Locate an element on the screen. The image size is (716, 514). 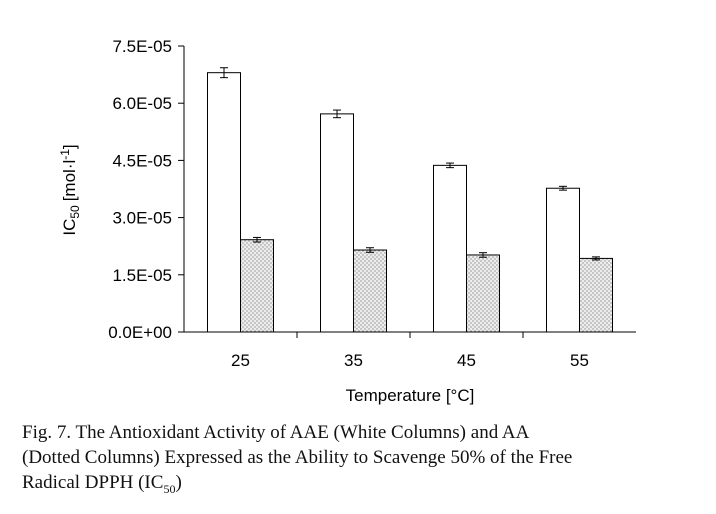
y-tick-label: 4.5E-05 is located at coordinates (142, 160).